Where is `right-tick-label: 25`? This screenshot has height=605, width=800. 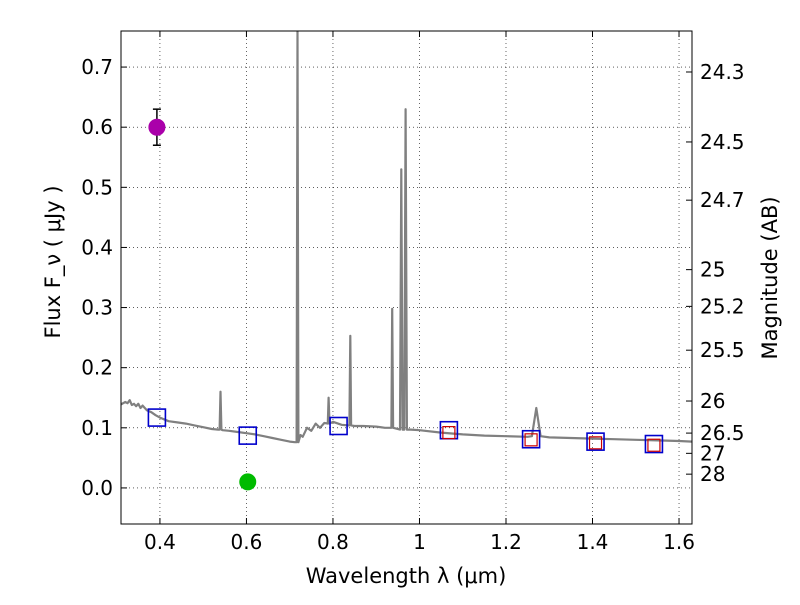 right-tick-label: 25 is located at coordinates (712, 270).